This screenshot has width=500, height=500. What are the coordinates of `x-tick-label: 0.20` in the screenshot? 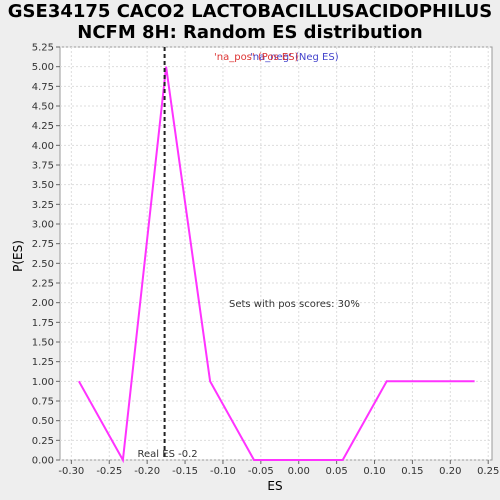 It's located at (450, 471).